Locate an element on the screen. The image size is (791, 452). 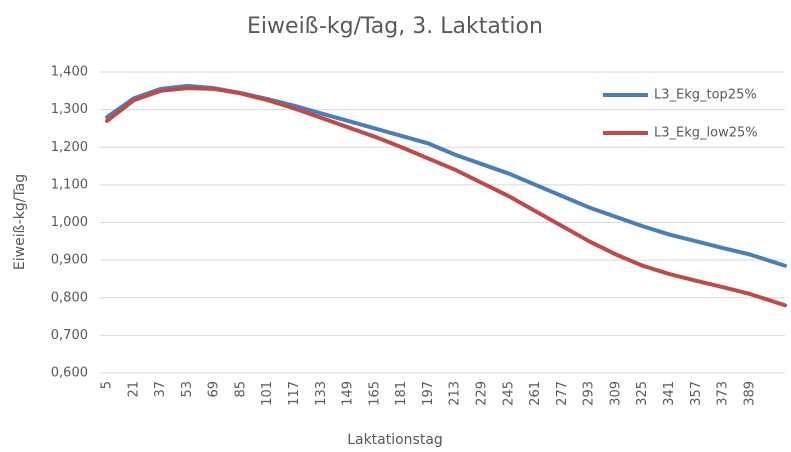
x-axis-label: Laktationstag is located at coordinates (395, 440).